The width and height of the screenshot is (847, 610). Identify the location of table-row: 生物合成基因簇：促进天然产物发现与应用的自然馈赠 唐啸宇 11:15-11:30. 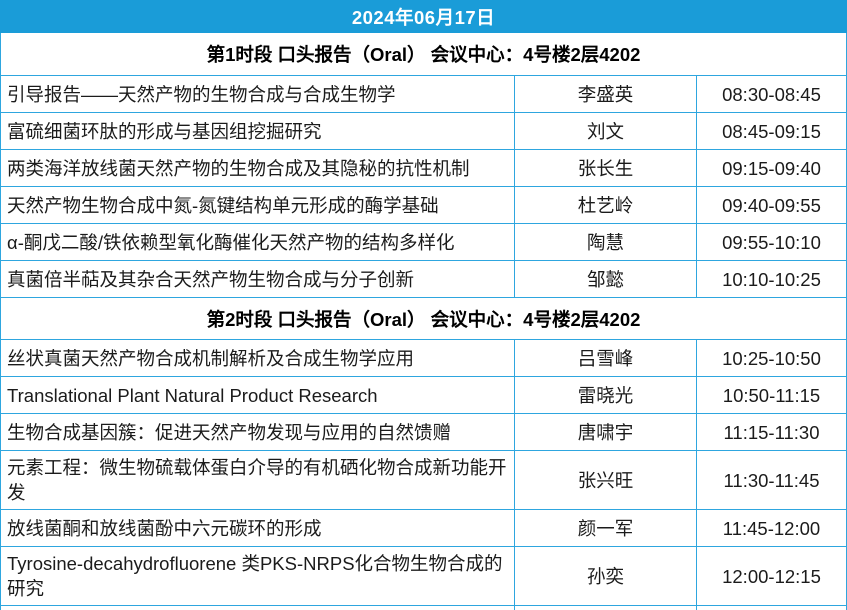
(423, 431).